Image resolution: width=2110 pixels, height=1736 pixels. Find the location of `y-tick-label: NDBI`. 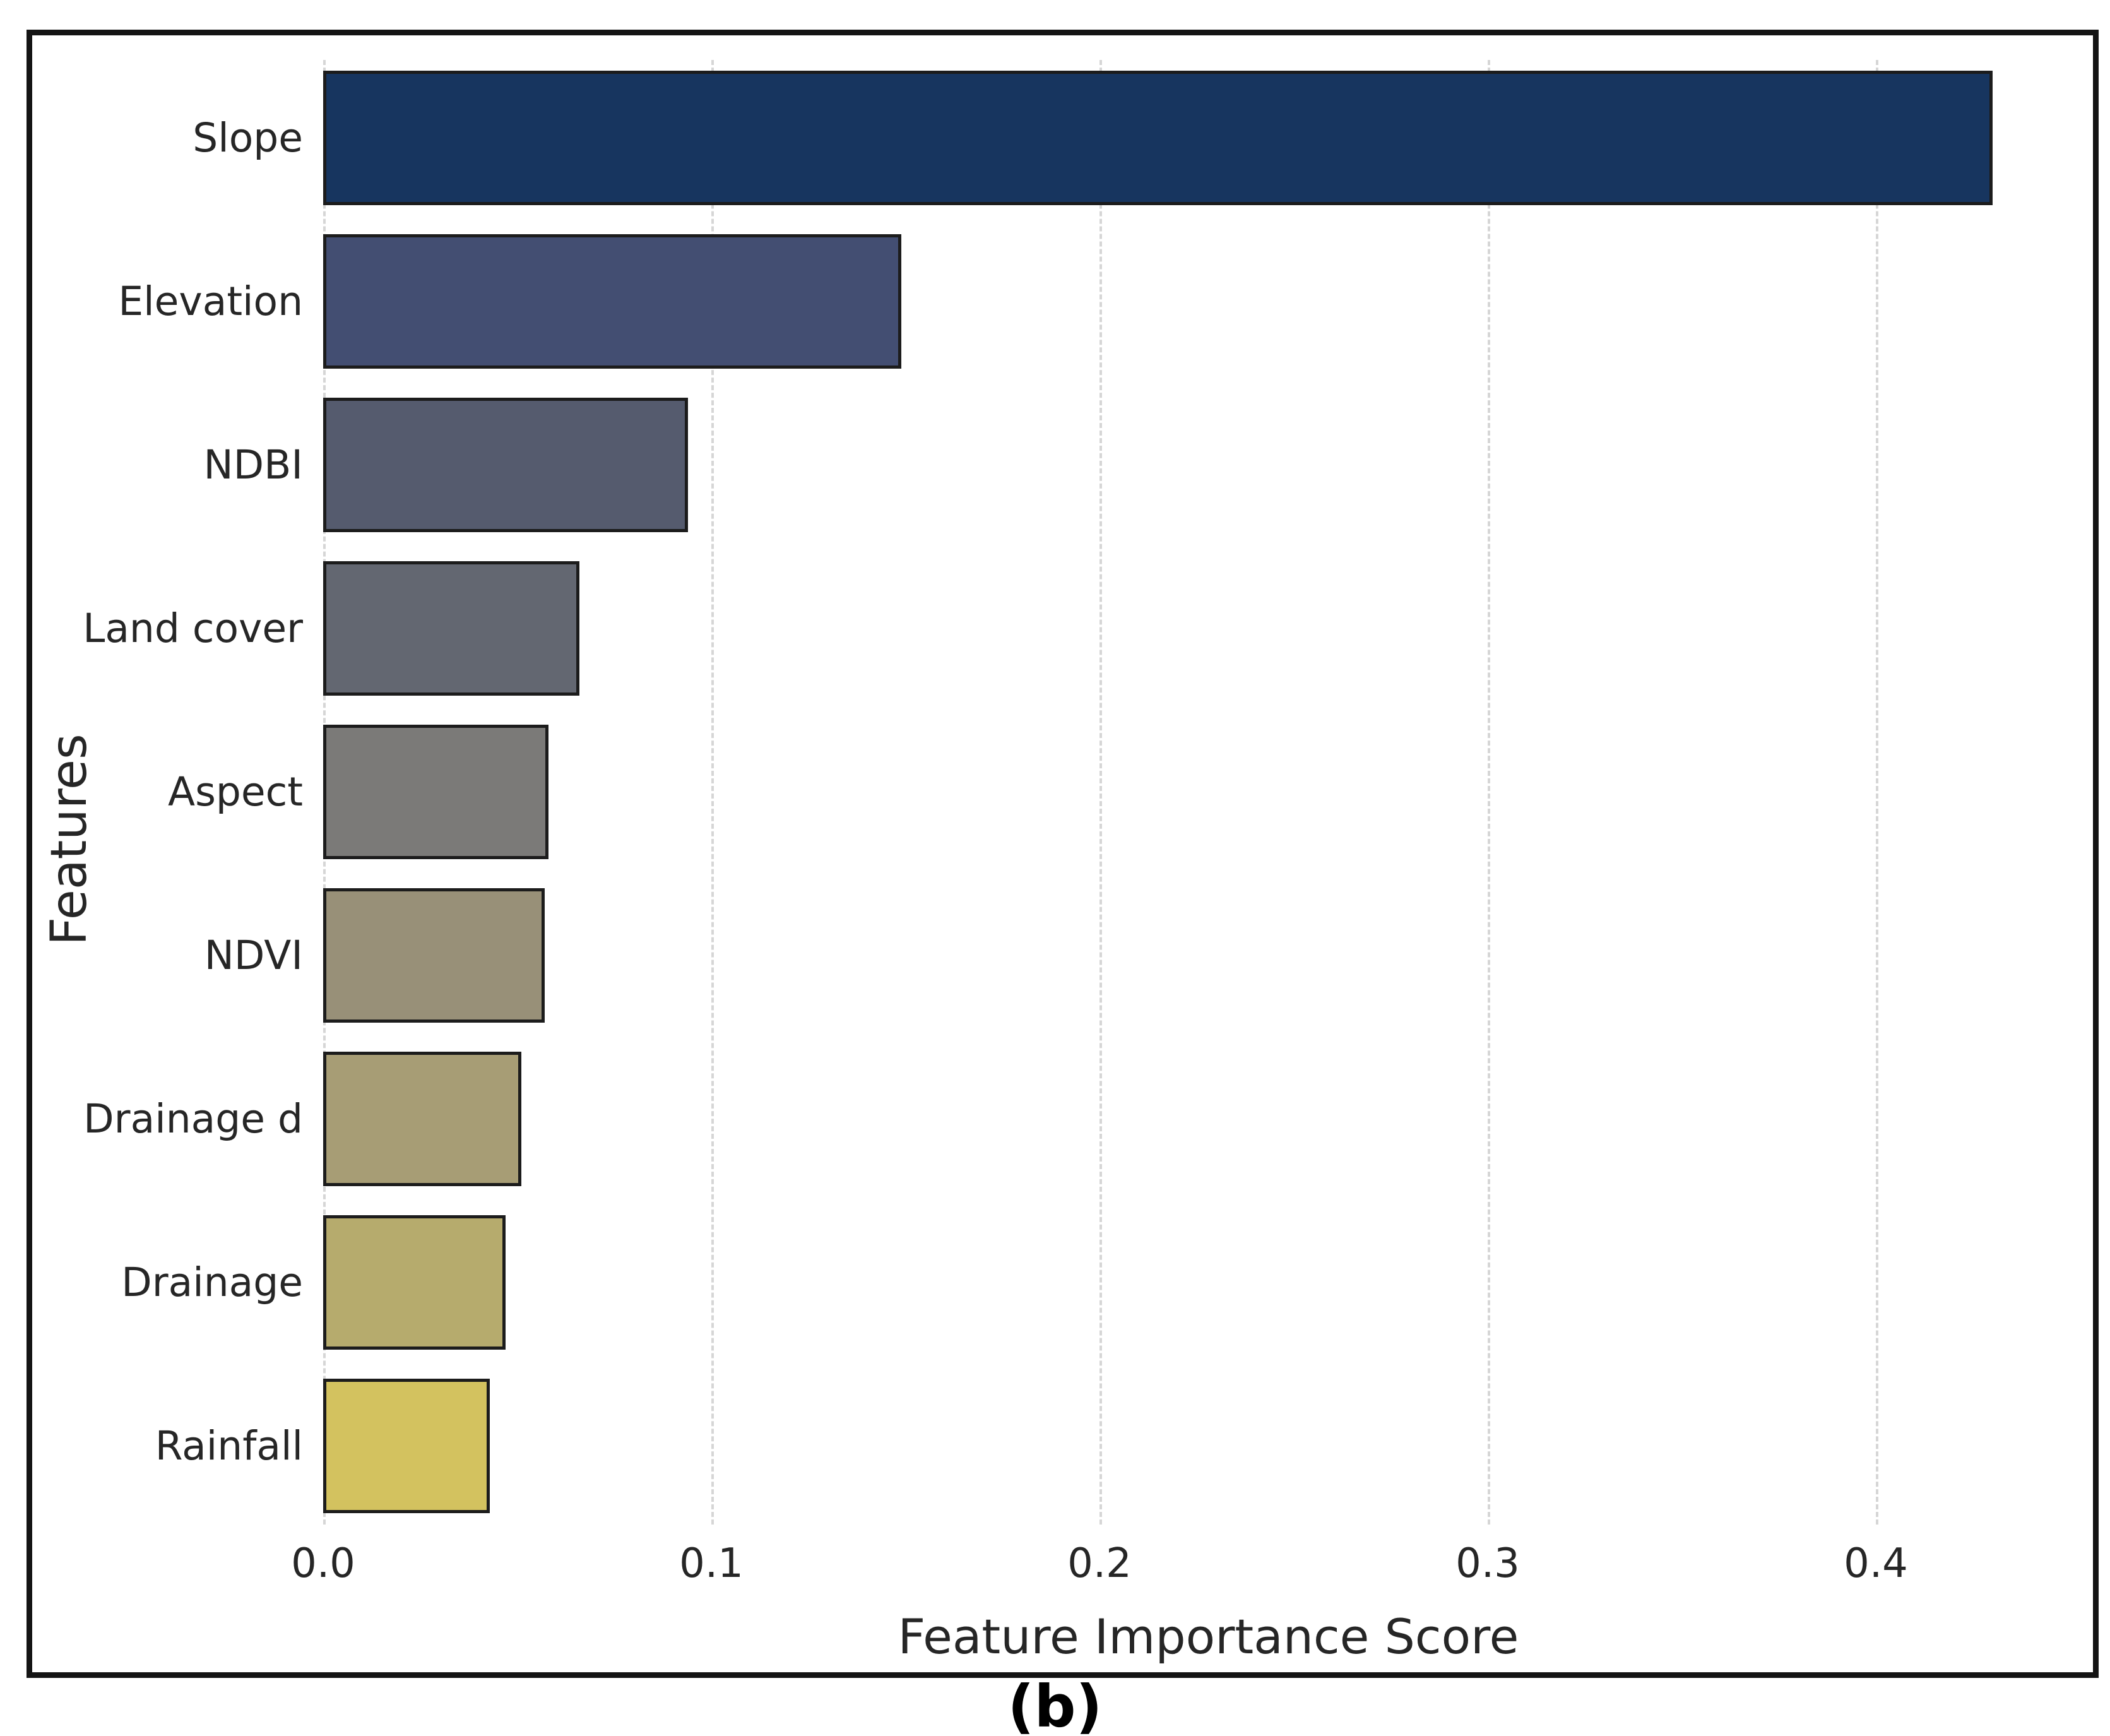

y-tick-label: NDBI is located at coordinates (253, 465).